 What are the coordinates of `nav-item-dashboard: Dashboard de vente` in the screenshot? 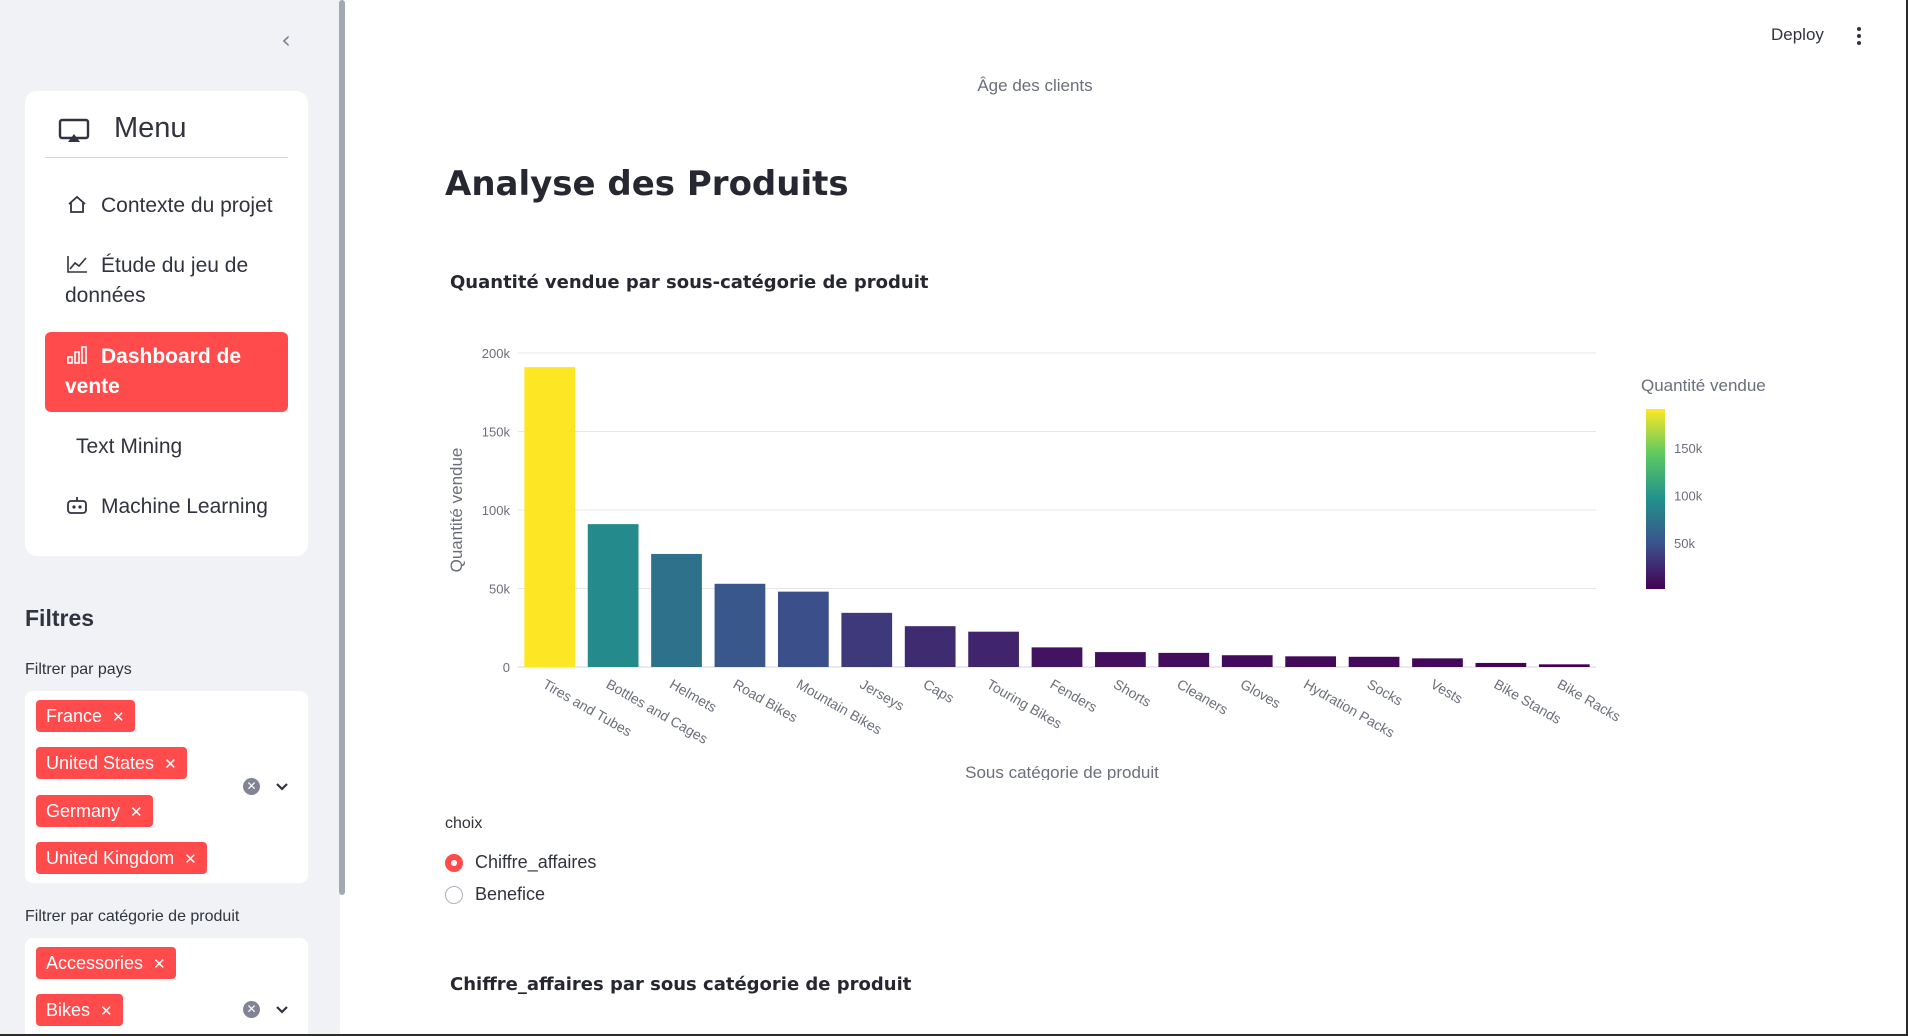 It's located at (166, 372).